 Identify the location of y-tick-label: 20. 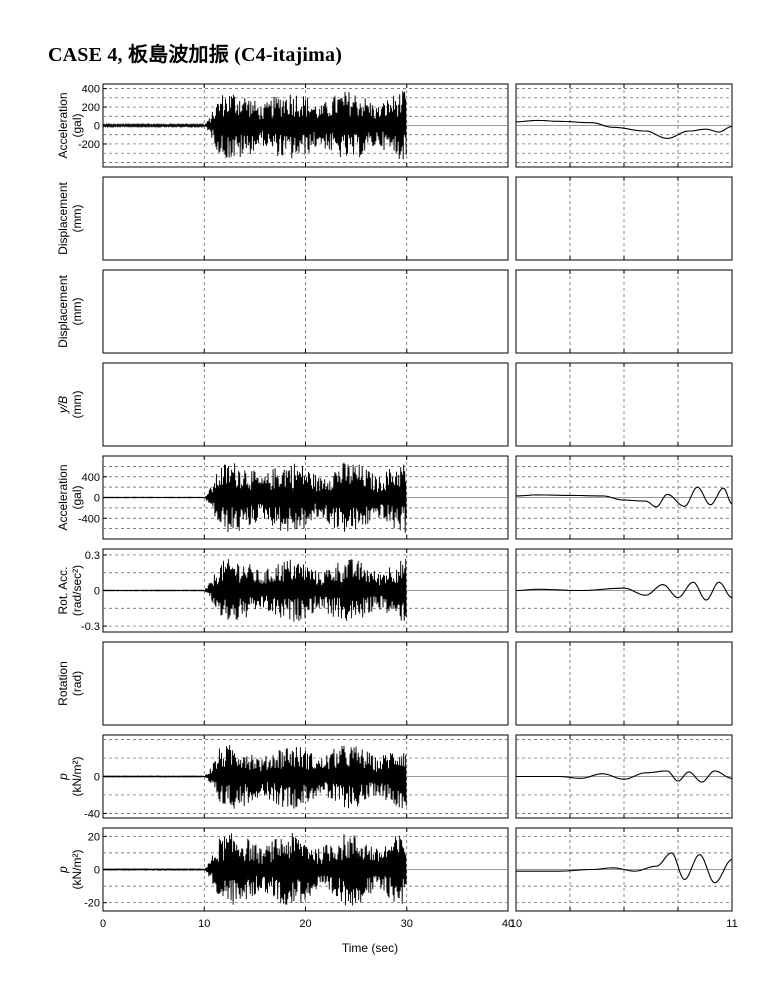
(94, 837).